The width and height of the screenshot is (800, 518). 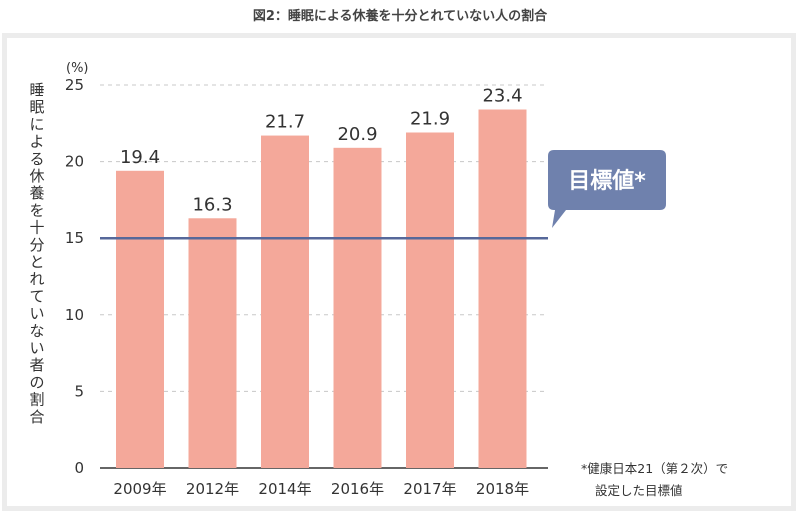 What do you see at coordinates (74, 162) in the screenshot?
I see `y-tick-label: 20` at bounding box center [74, 162].